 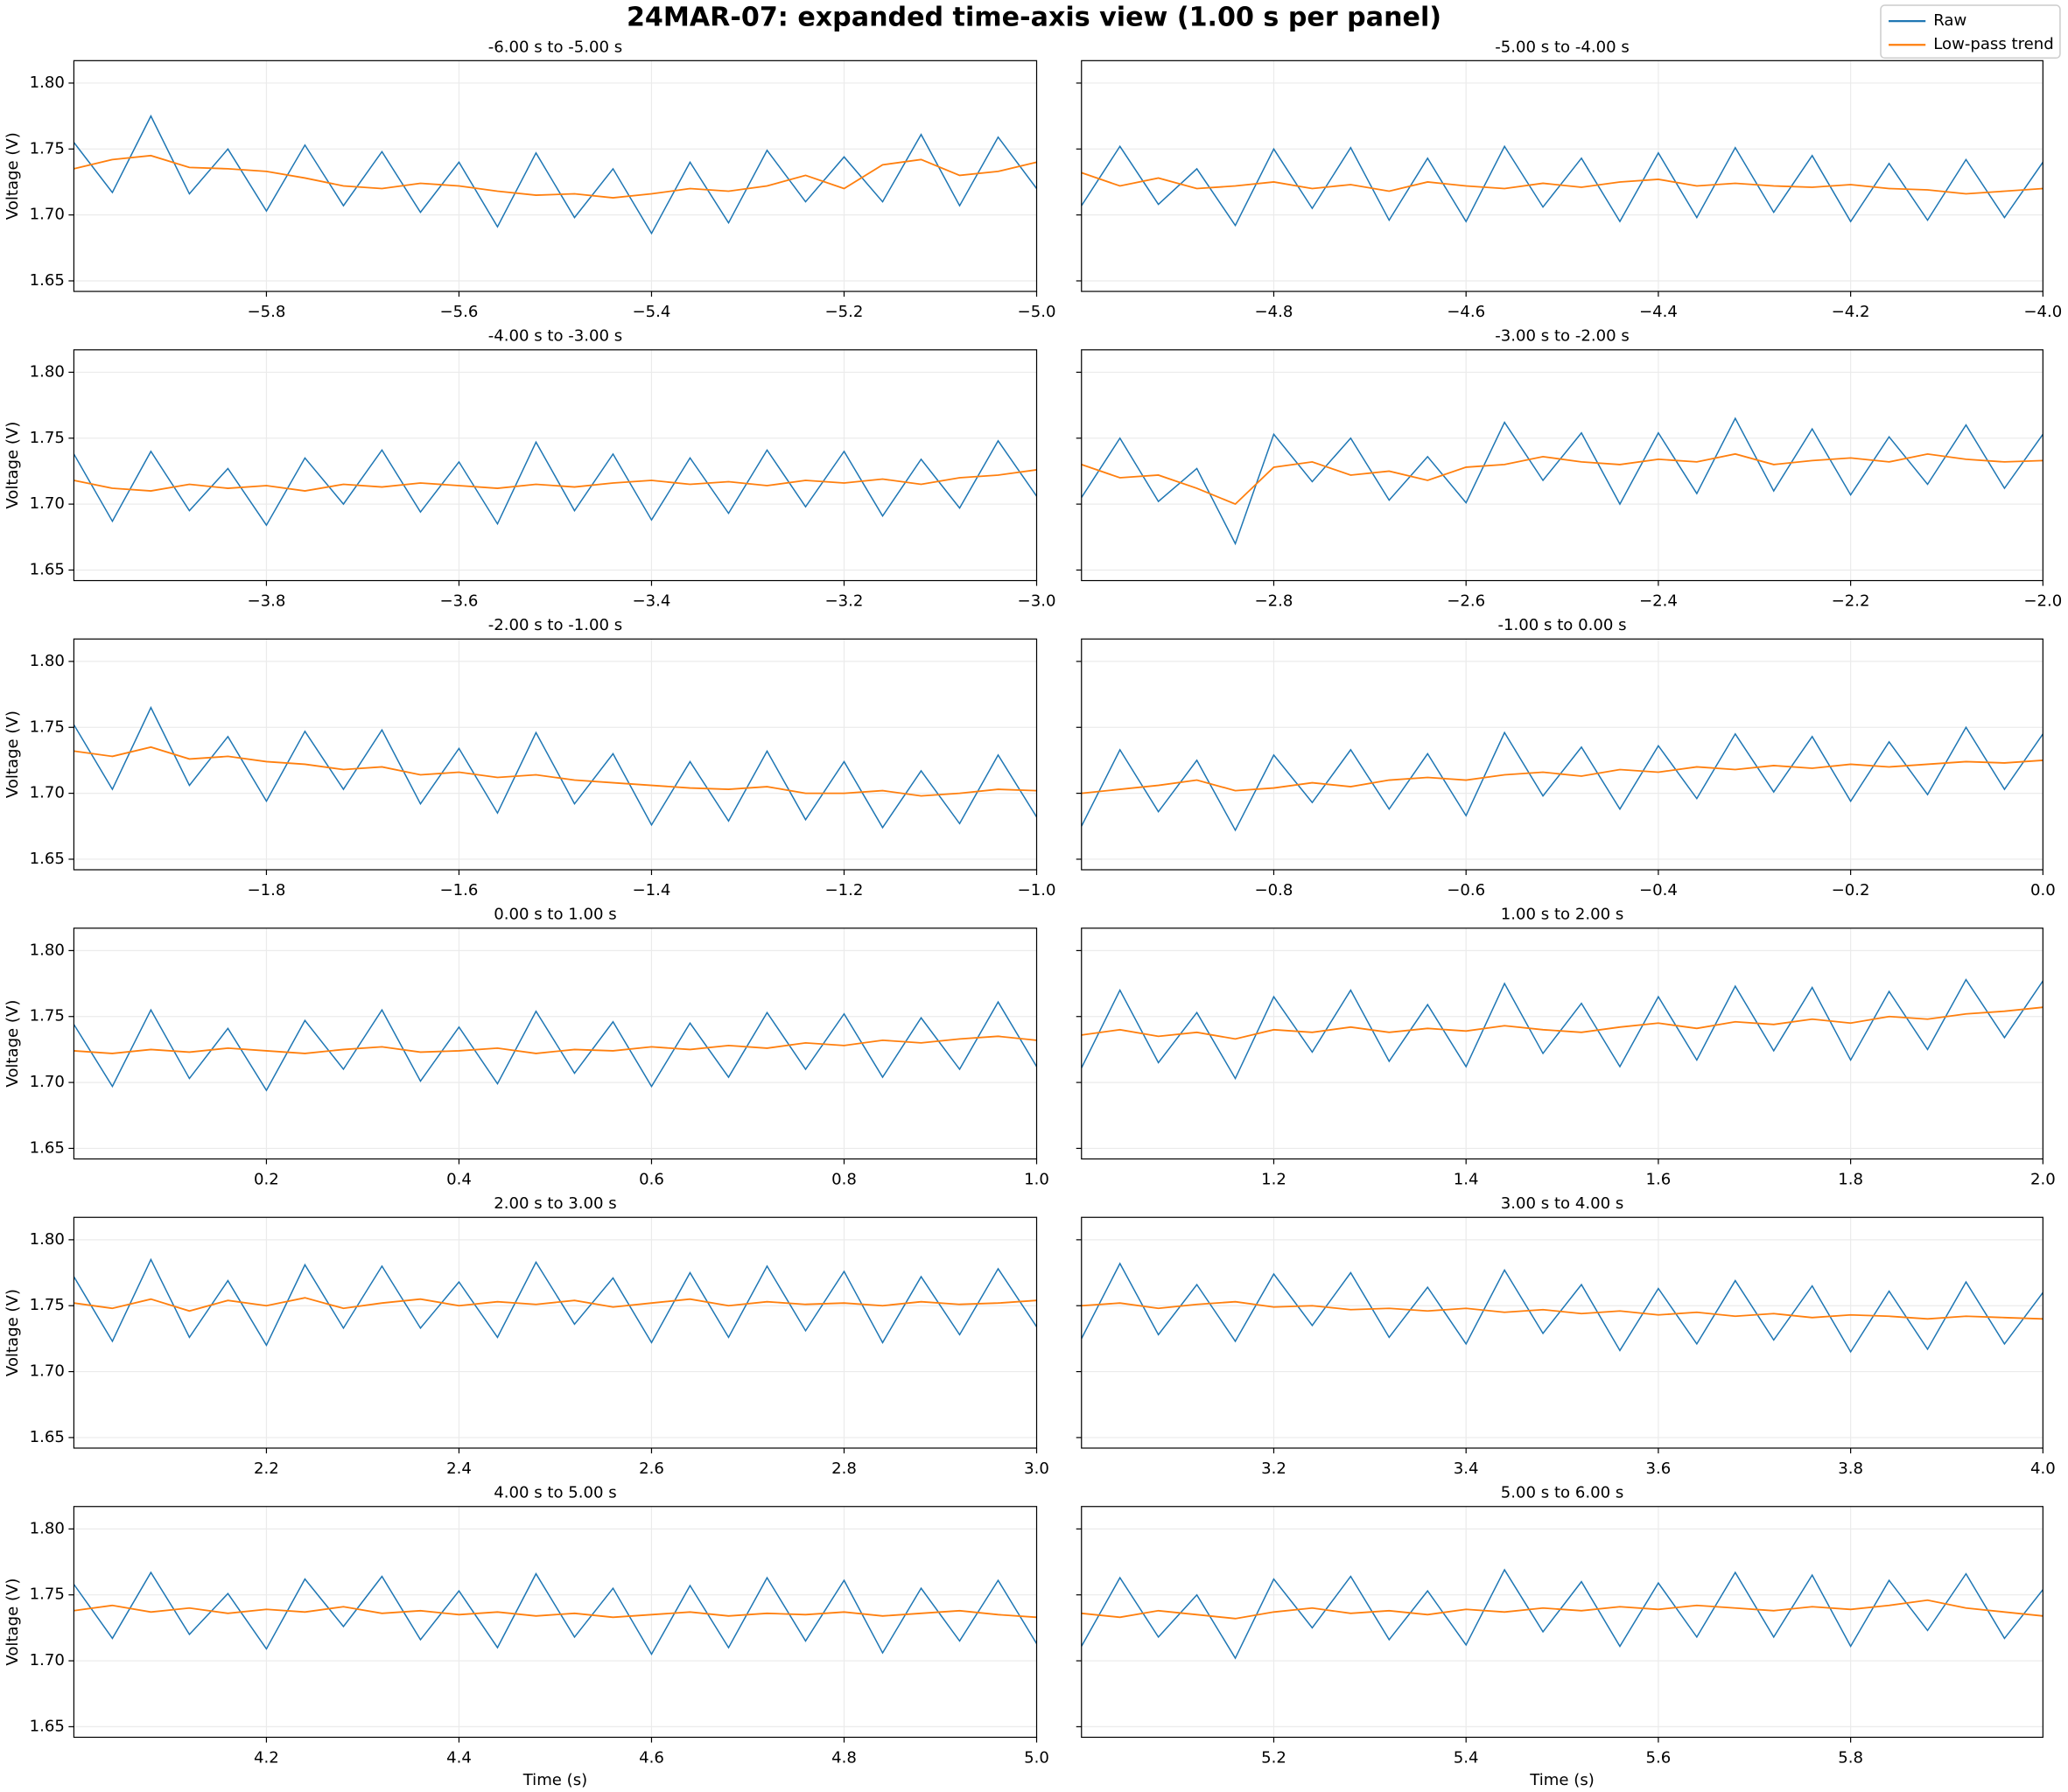 What do you see at coordinates (652, 601) in the screenshot?
I see `x-tick-label: −3.4` at bounding box center [652, 601].